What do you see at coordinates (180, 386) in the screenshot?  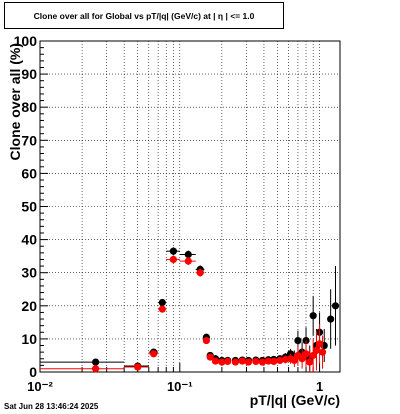 I see `x-tick-label: 10⁻¹` at bounding box center [180, 386].